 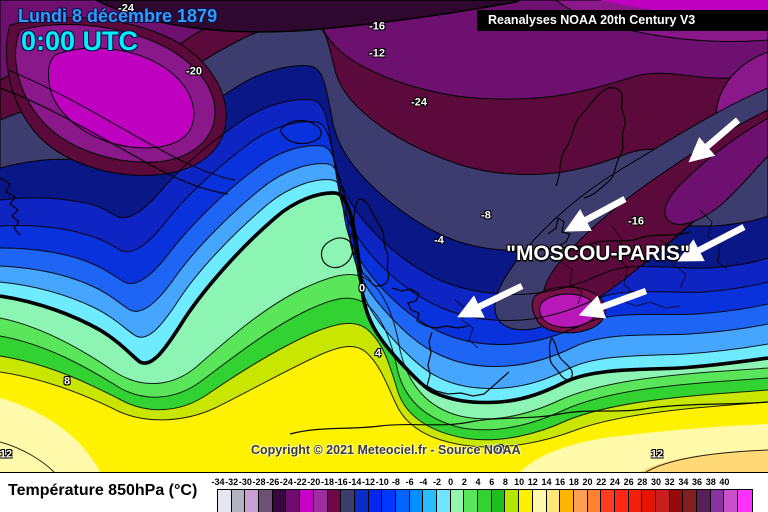 I want to click on legend-cell: 6, so click(x=497, y=495).